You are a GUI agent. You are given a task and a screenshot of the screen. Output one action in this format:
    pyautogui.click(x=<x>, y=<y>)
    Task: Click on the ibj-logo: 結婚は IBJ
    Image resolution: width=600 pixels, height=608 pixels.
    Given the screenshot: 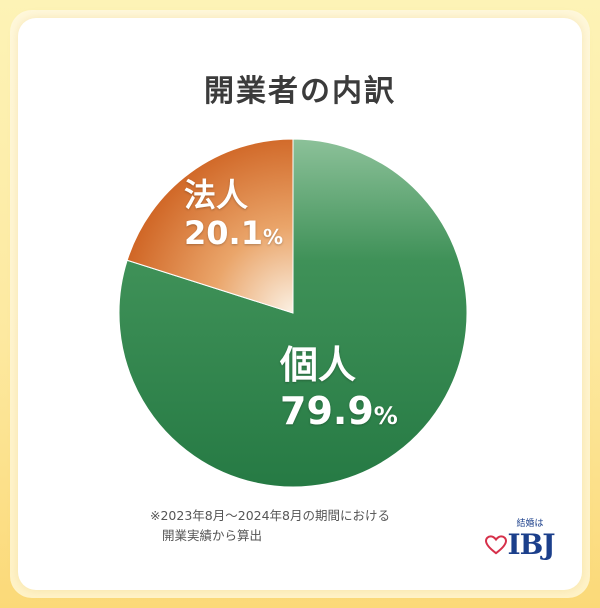 What is the action you would take?
    pyautogui.click(x=520, y=537)
    